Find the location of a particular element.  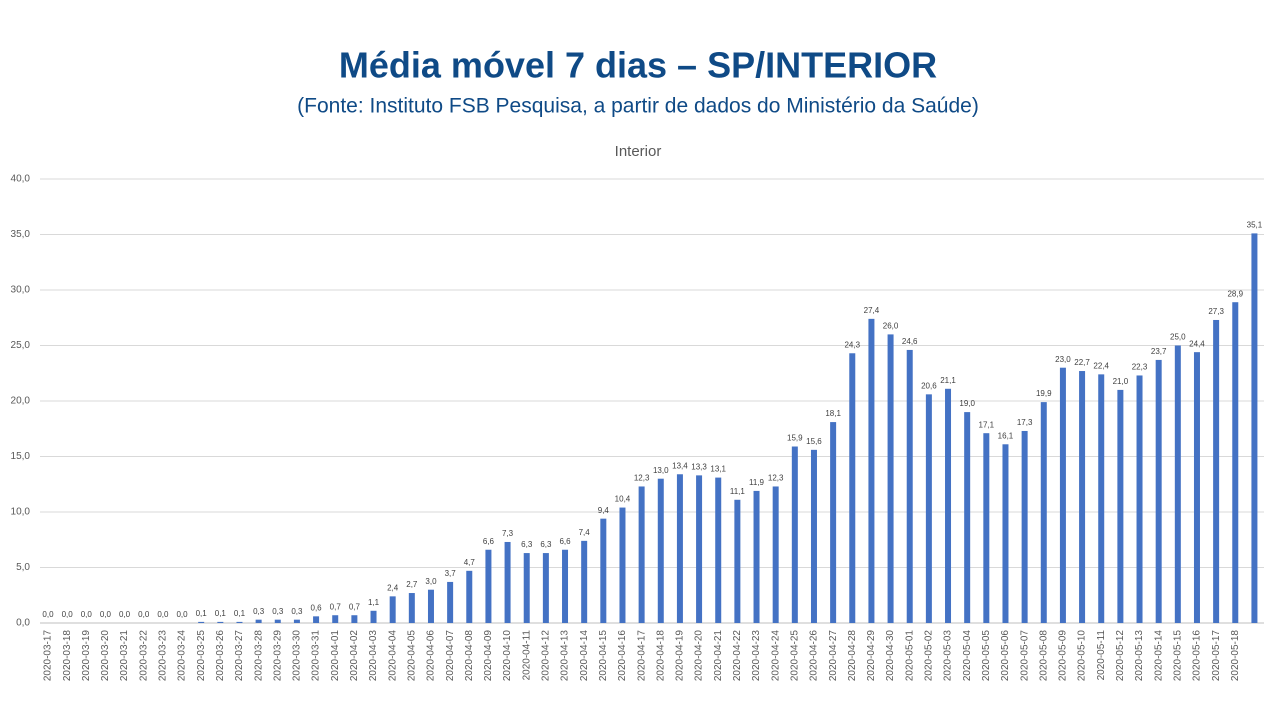

value-label: 19,0 is located at coordinates (967, 403).